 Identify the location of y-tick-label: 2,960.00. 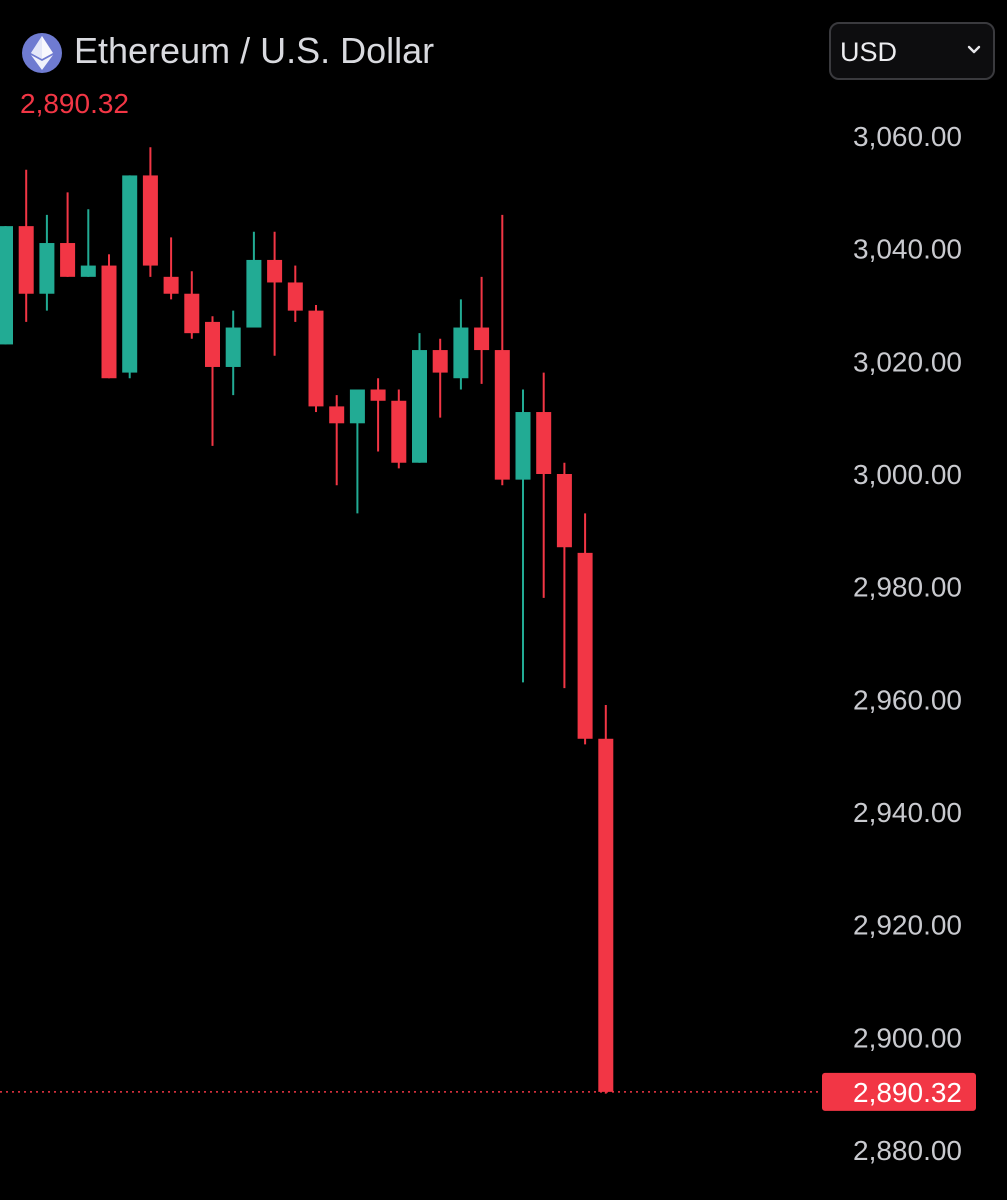
(907, 699).